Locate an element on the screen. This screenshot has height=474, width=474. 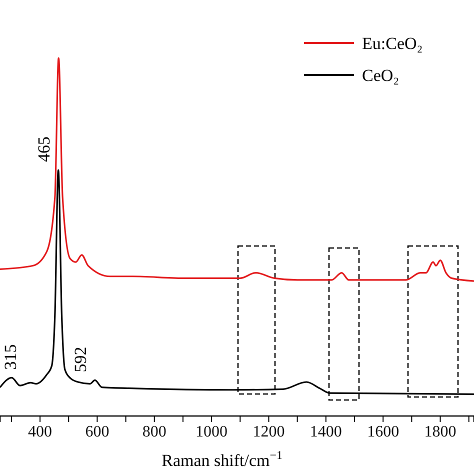
annotation: 592 is located at coordinates (80, 359).